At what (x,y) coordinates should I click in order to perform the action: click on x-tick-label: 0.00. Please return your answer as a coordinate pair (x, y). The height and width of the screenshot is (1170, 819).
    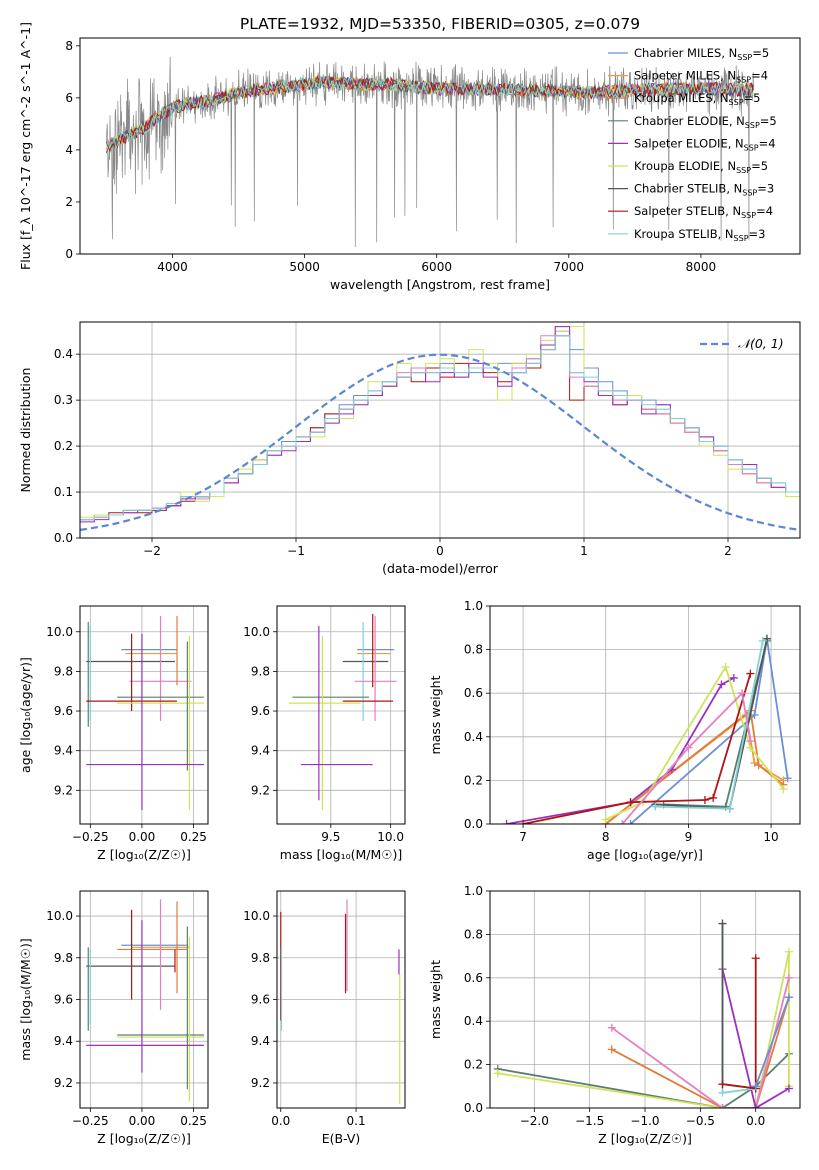
    Looking at the image, I should click on (142, 1121).